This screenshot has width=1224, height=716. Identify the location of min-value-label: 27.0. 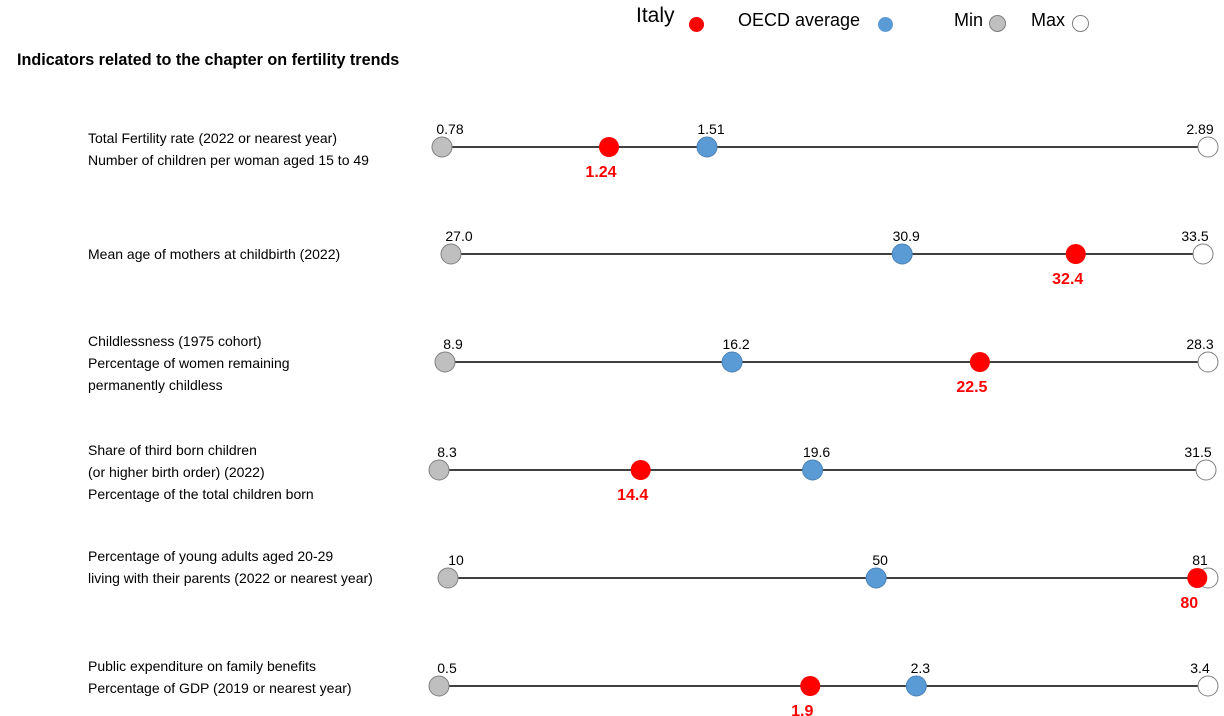
(458, 236).